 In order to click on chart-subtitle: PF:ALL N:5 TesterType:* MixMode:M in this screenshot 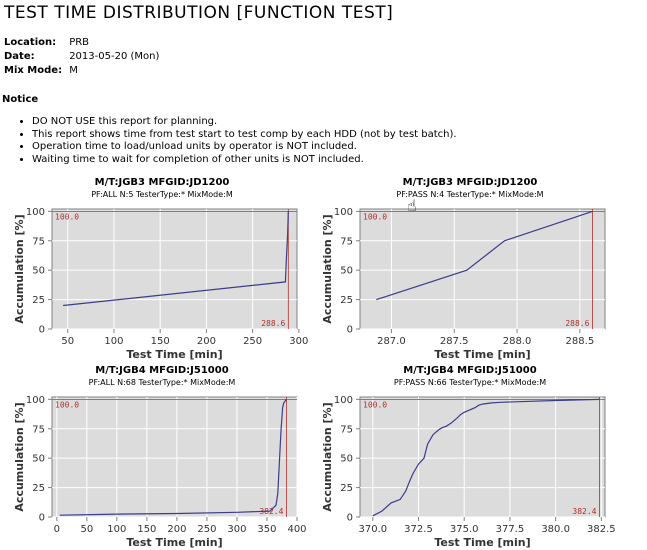, I will do `click(162, 194)`.